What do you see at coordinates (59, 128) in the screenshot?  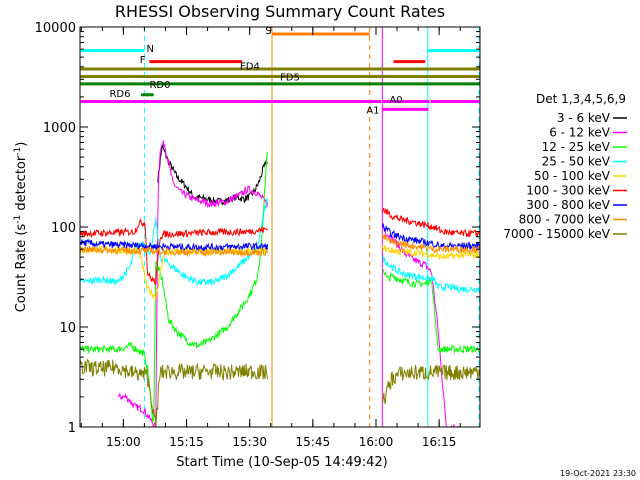 I see `y-tick-label: 1000` at bounding box center [59, 128].